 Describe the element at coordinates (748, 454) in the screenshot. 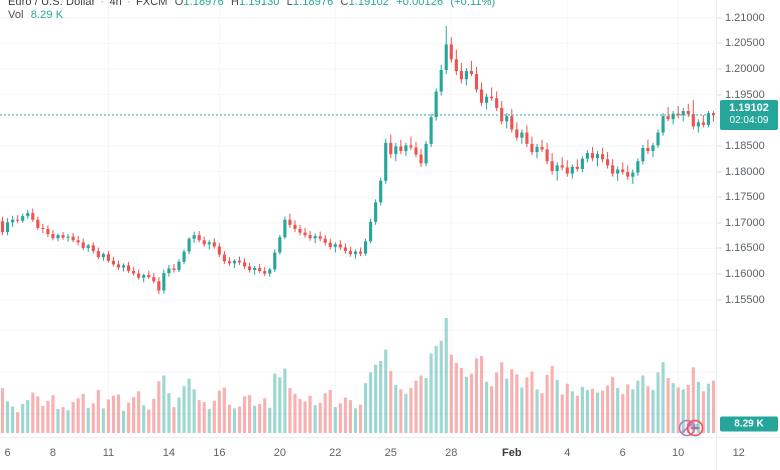

I see `axis-corner` at that location.